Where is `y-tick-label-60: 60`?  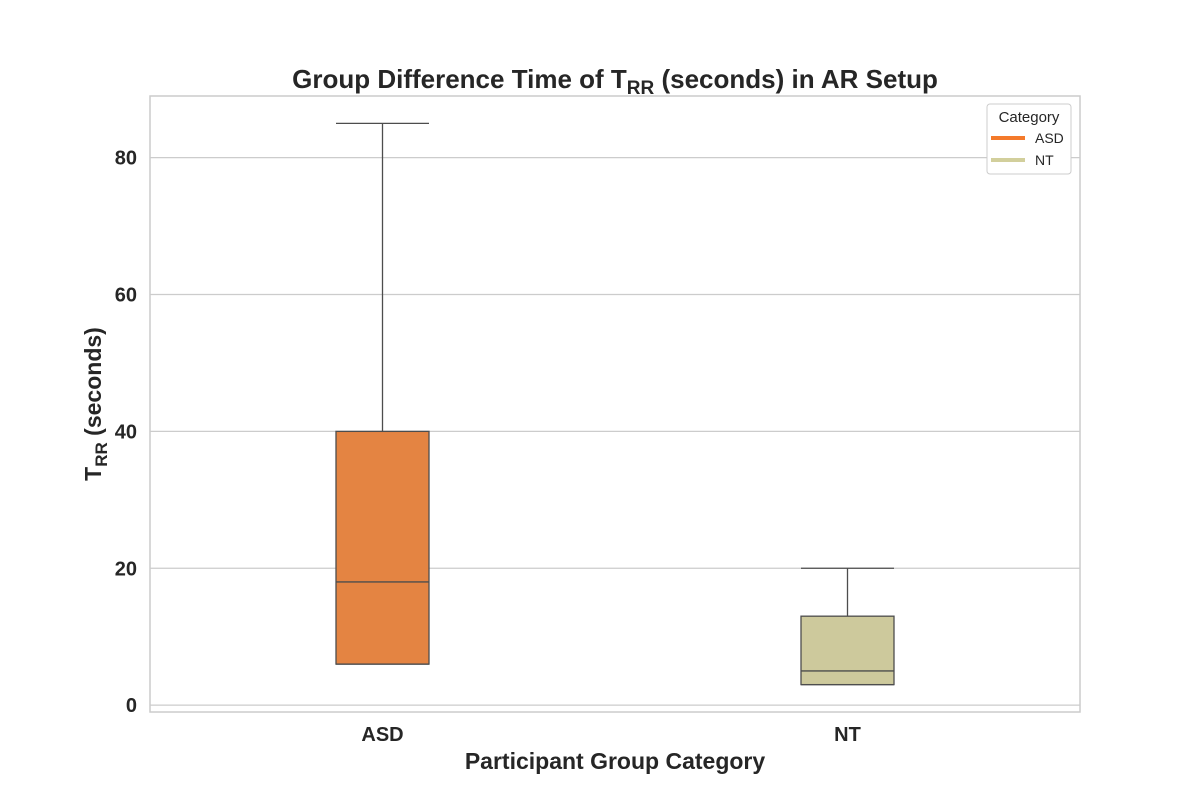 y-tick-label-60: 60 is located at coordinates (126, 295).